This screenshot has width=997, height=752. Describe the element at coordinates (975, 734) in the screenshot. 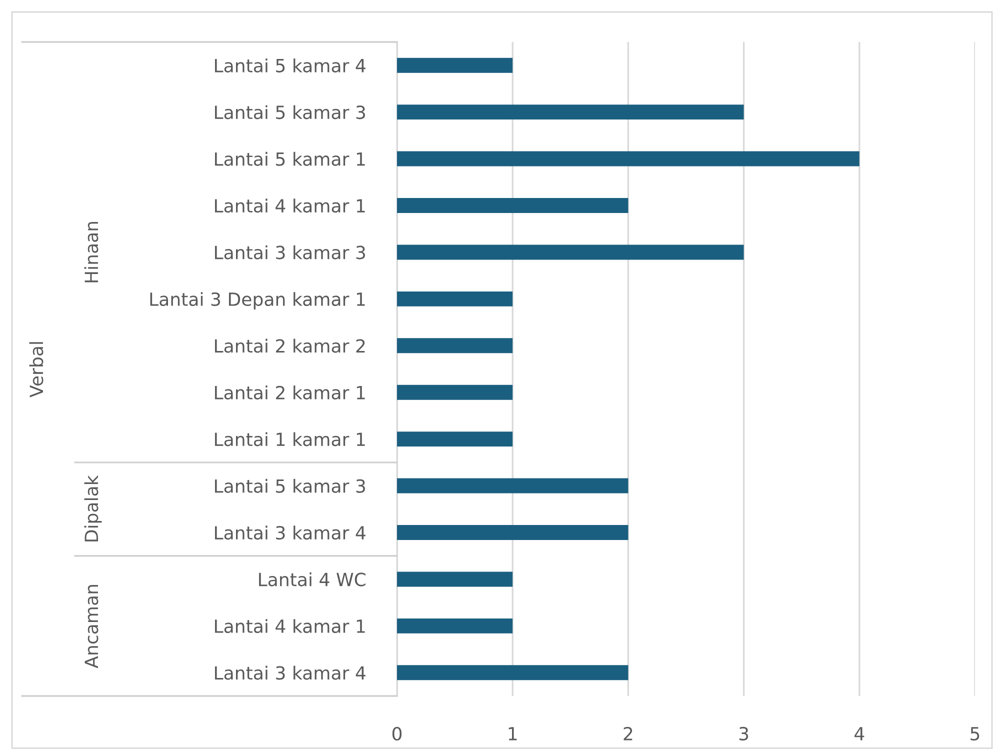

I see `x-tick-label: 5` at that location.